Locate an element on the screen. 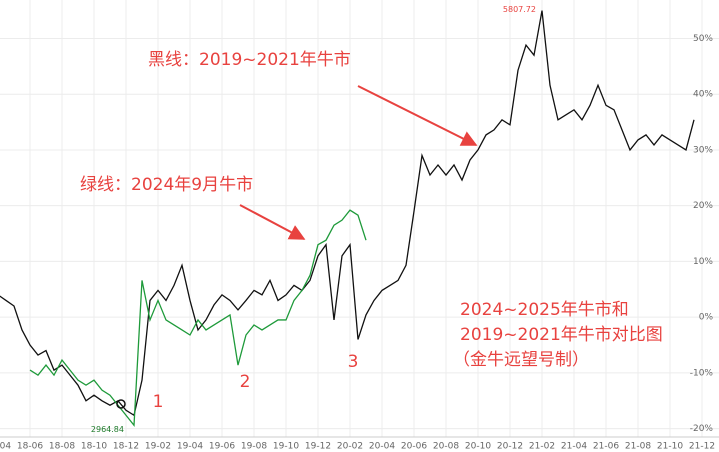 The image size is (719, 452). y-tick-label: -20% is located at coordinates (702, 429).